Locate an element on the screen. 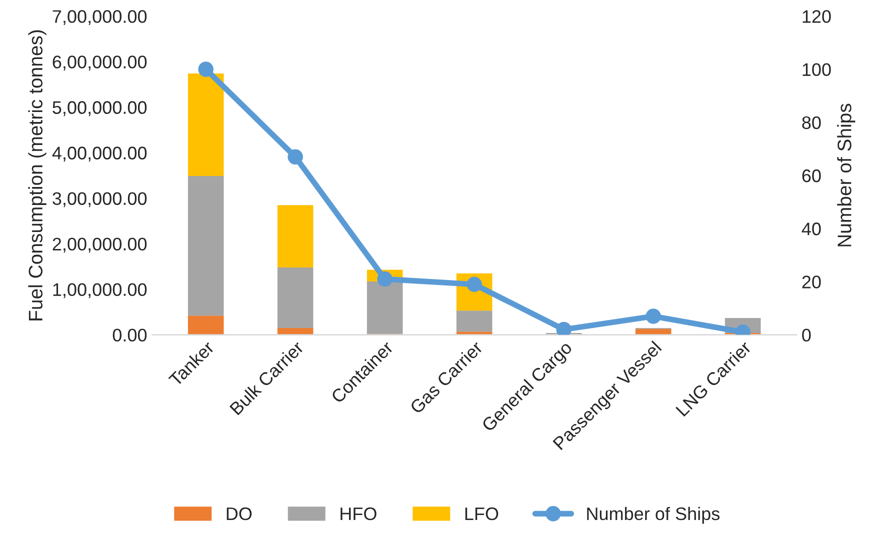 The image size is (895, 540). y2-tick-label: 80 is located at coordinates (811, 123).